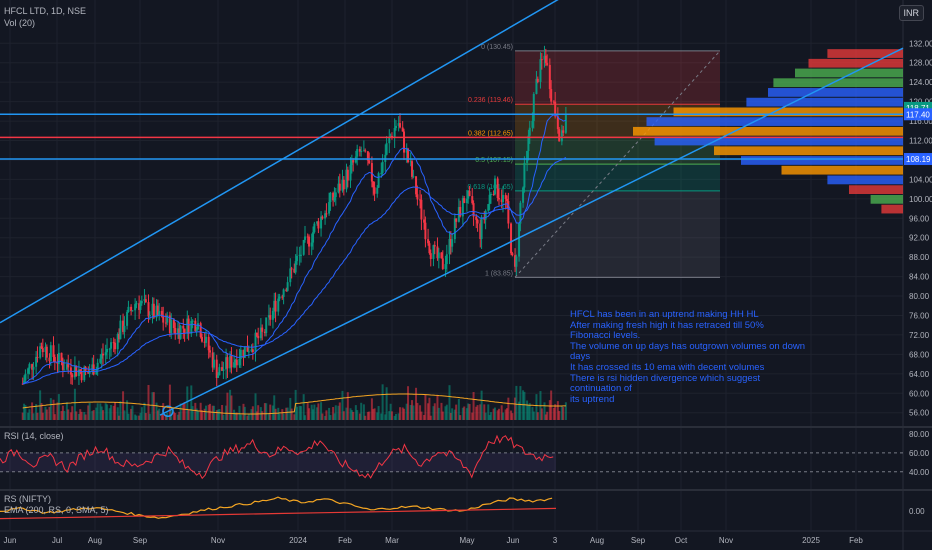  I want to click on time-tick-label: Jul, so click(57, 540).